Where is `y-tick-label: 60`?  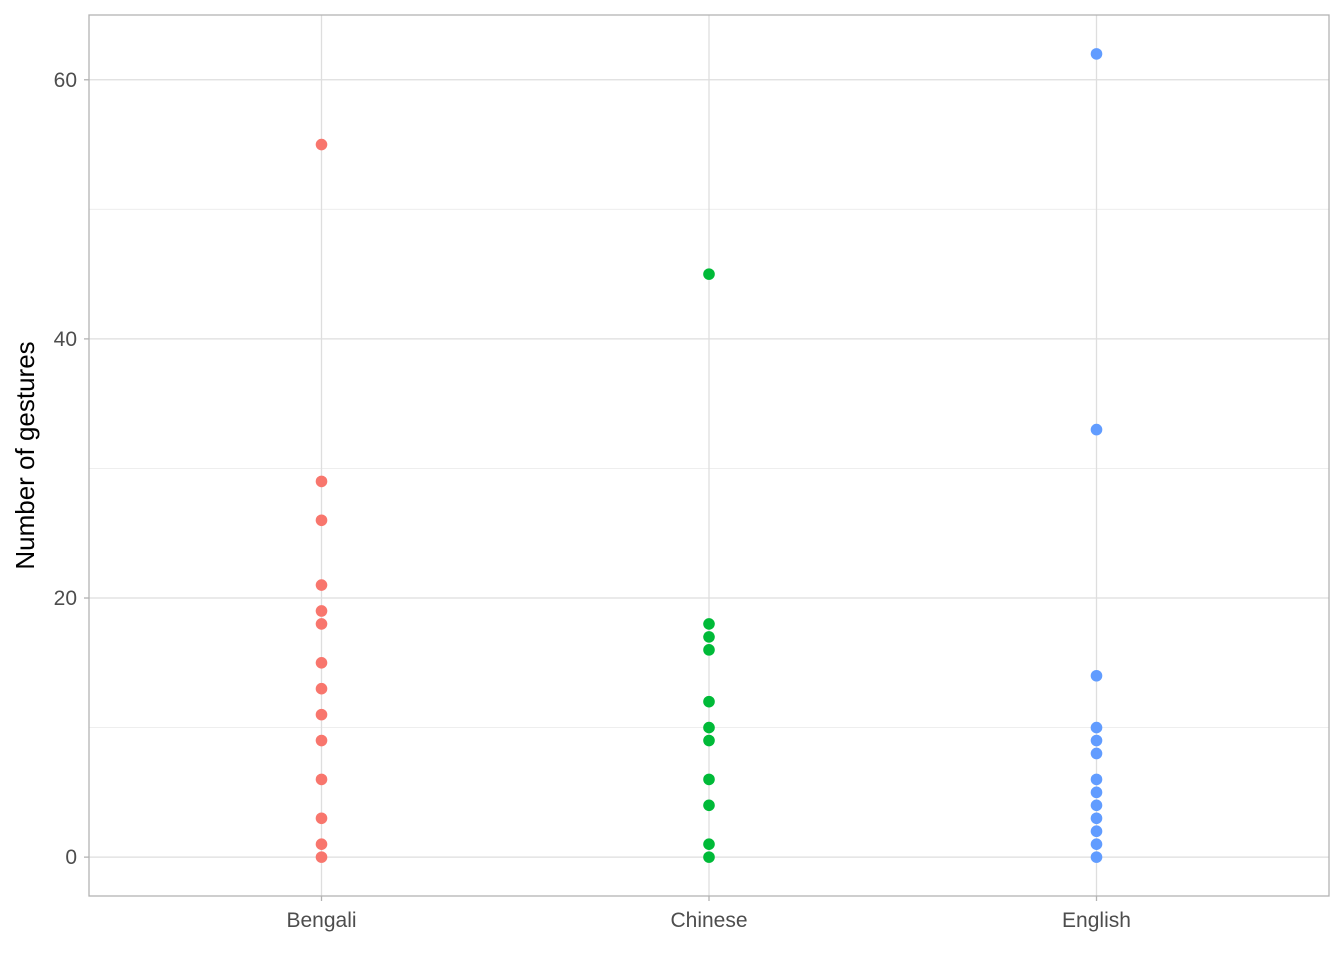
y-tick-label: 60 is located at coordinates (65, 80).